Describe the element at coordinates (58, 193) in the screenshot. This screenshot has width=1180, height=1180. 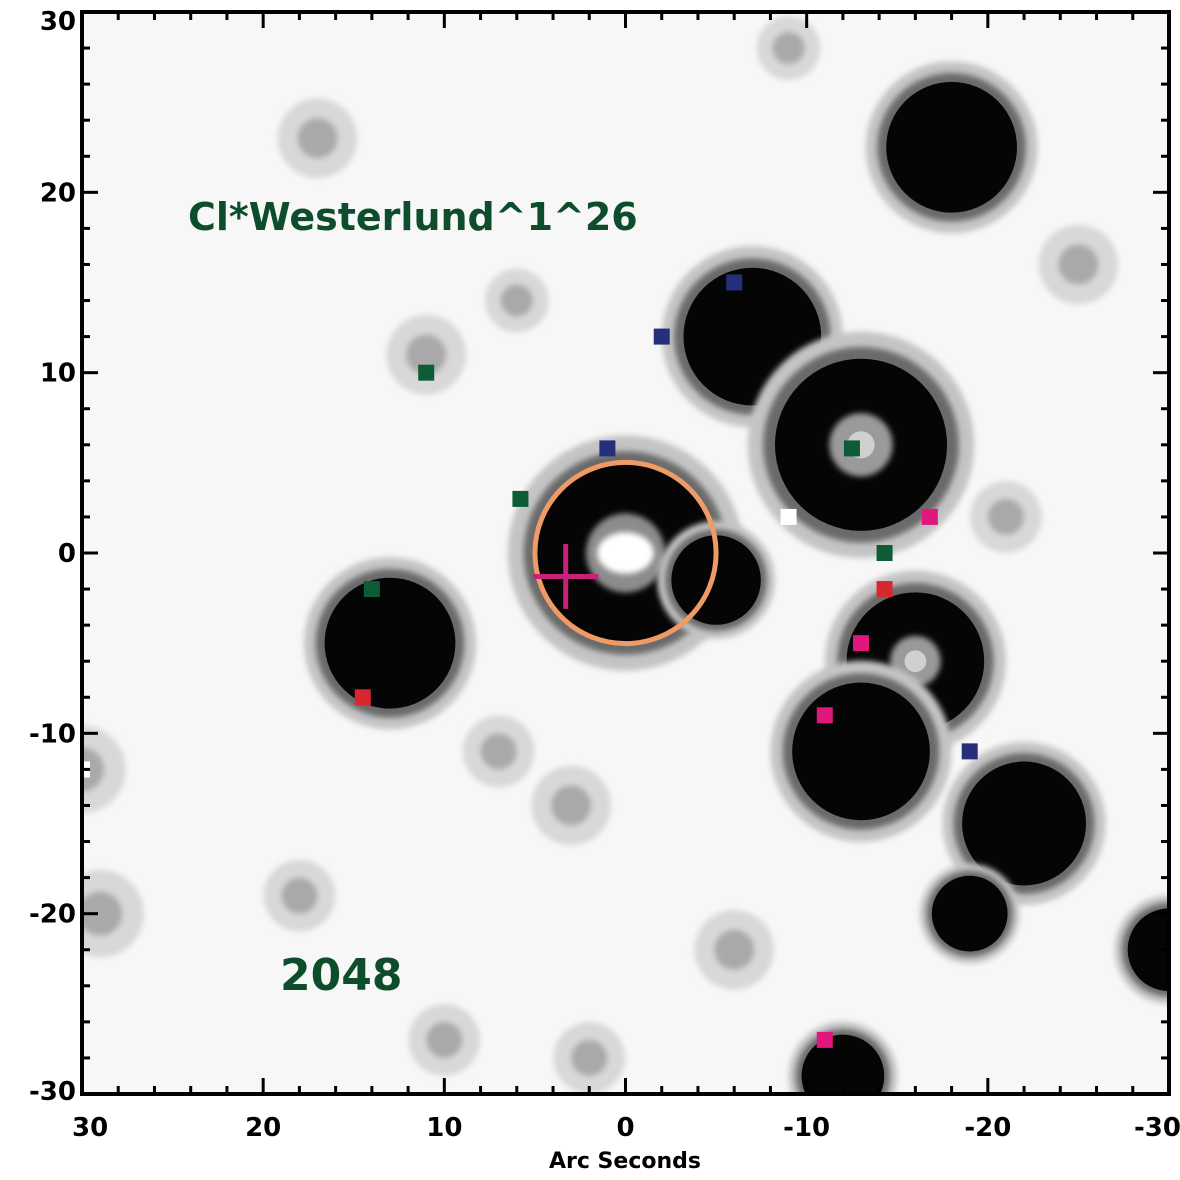
I see `y-tick-label: 20` at that location.